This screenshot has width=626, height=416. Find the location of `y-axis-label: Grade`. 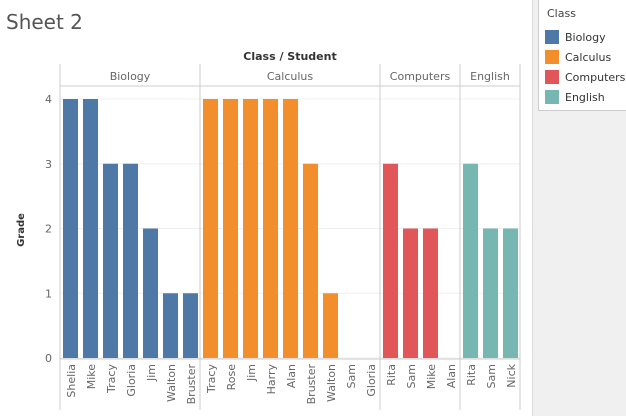

y-axis-label: Grade is located at coordinates (21, 230).